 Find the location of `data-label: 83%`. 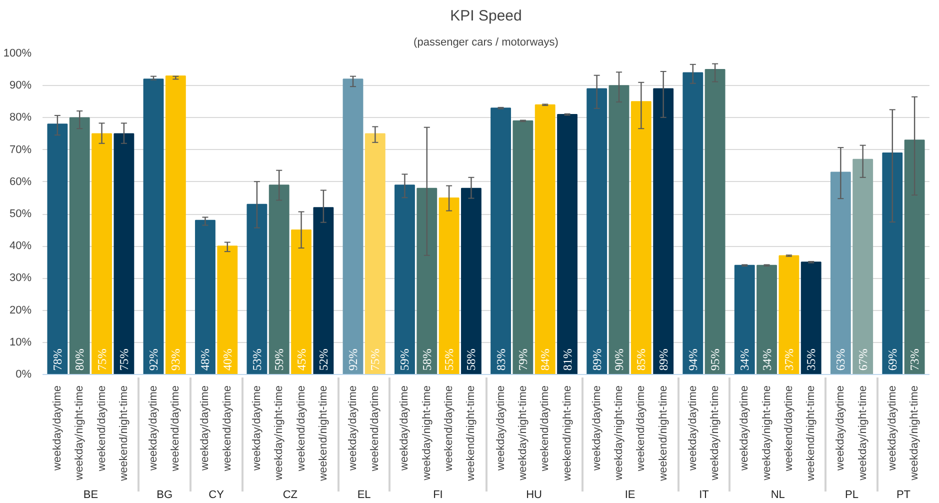

data-label: 83% is located at coordinates (501, 359).